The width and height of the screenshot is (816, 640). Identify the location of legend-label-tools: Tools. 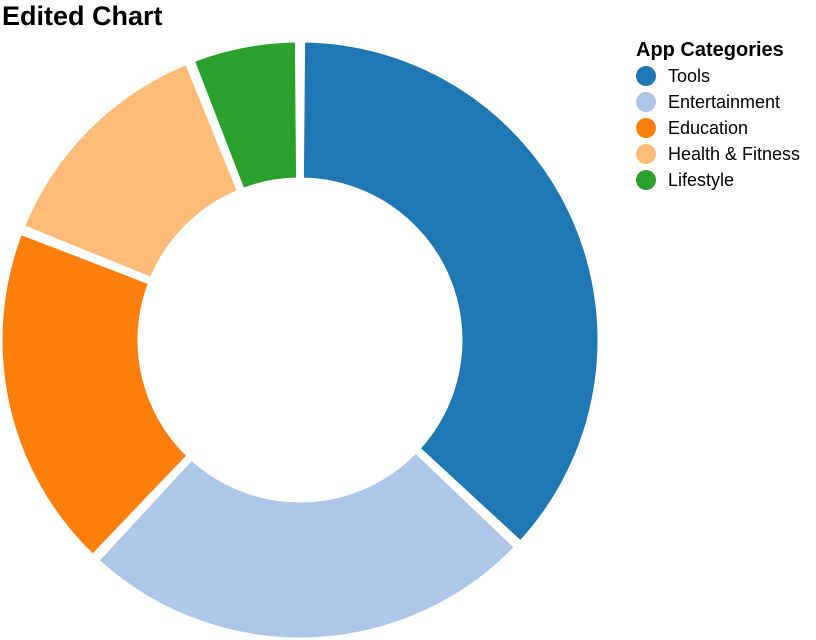
(689, 75).